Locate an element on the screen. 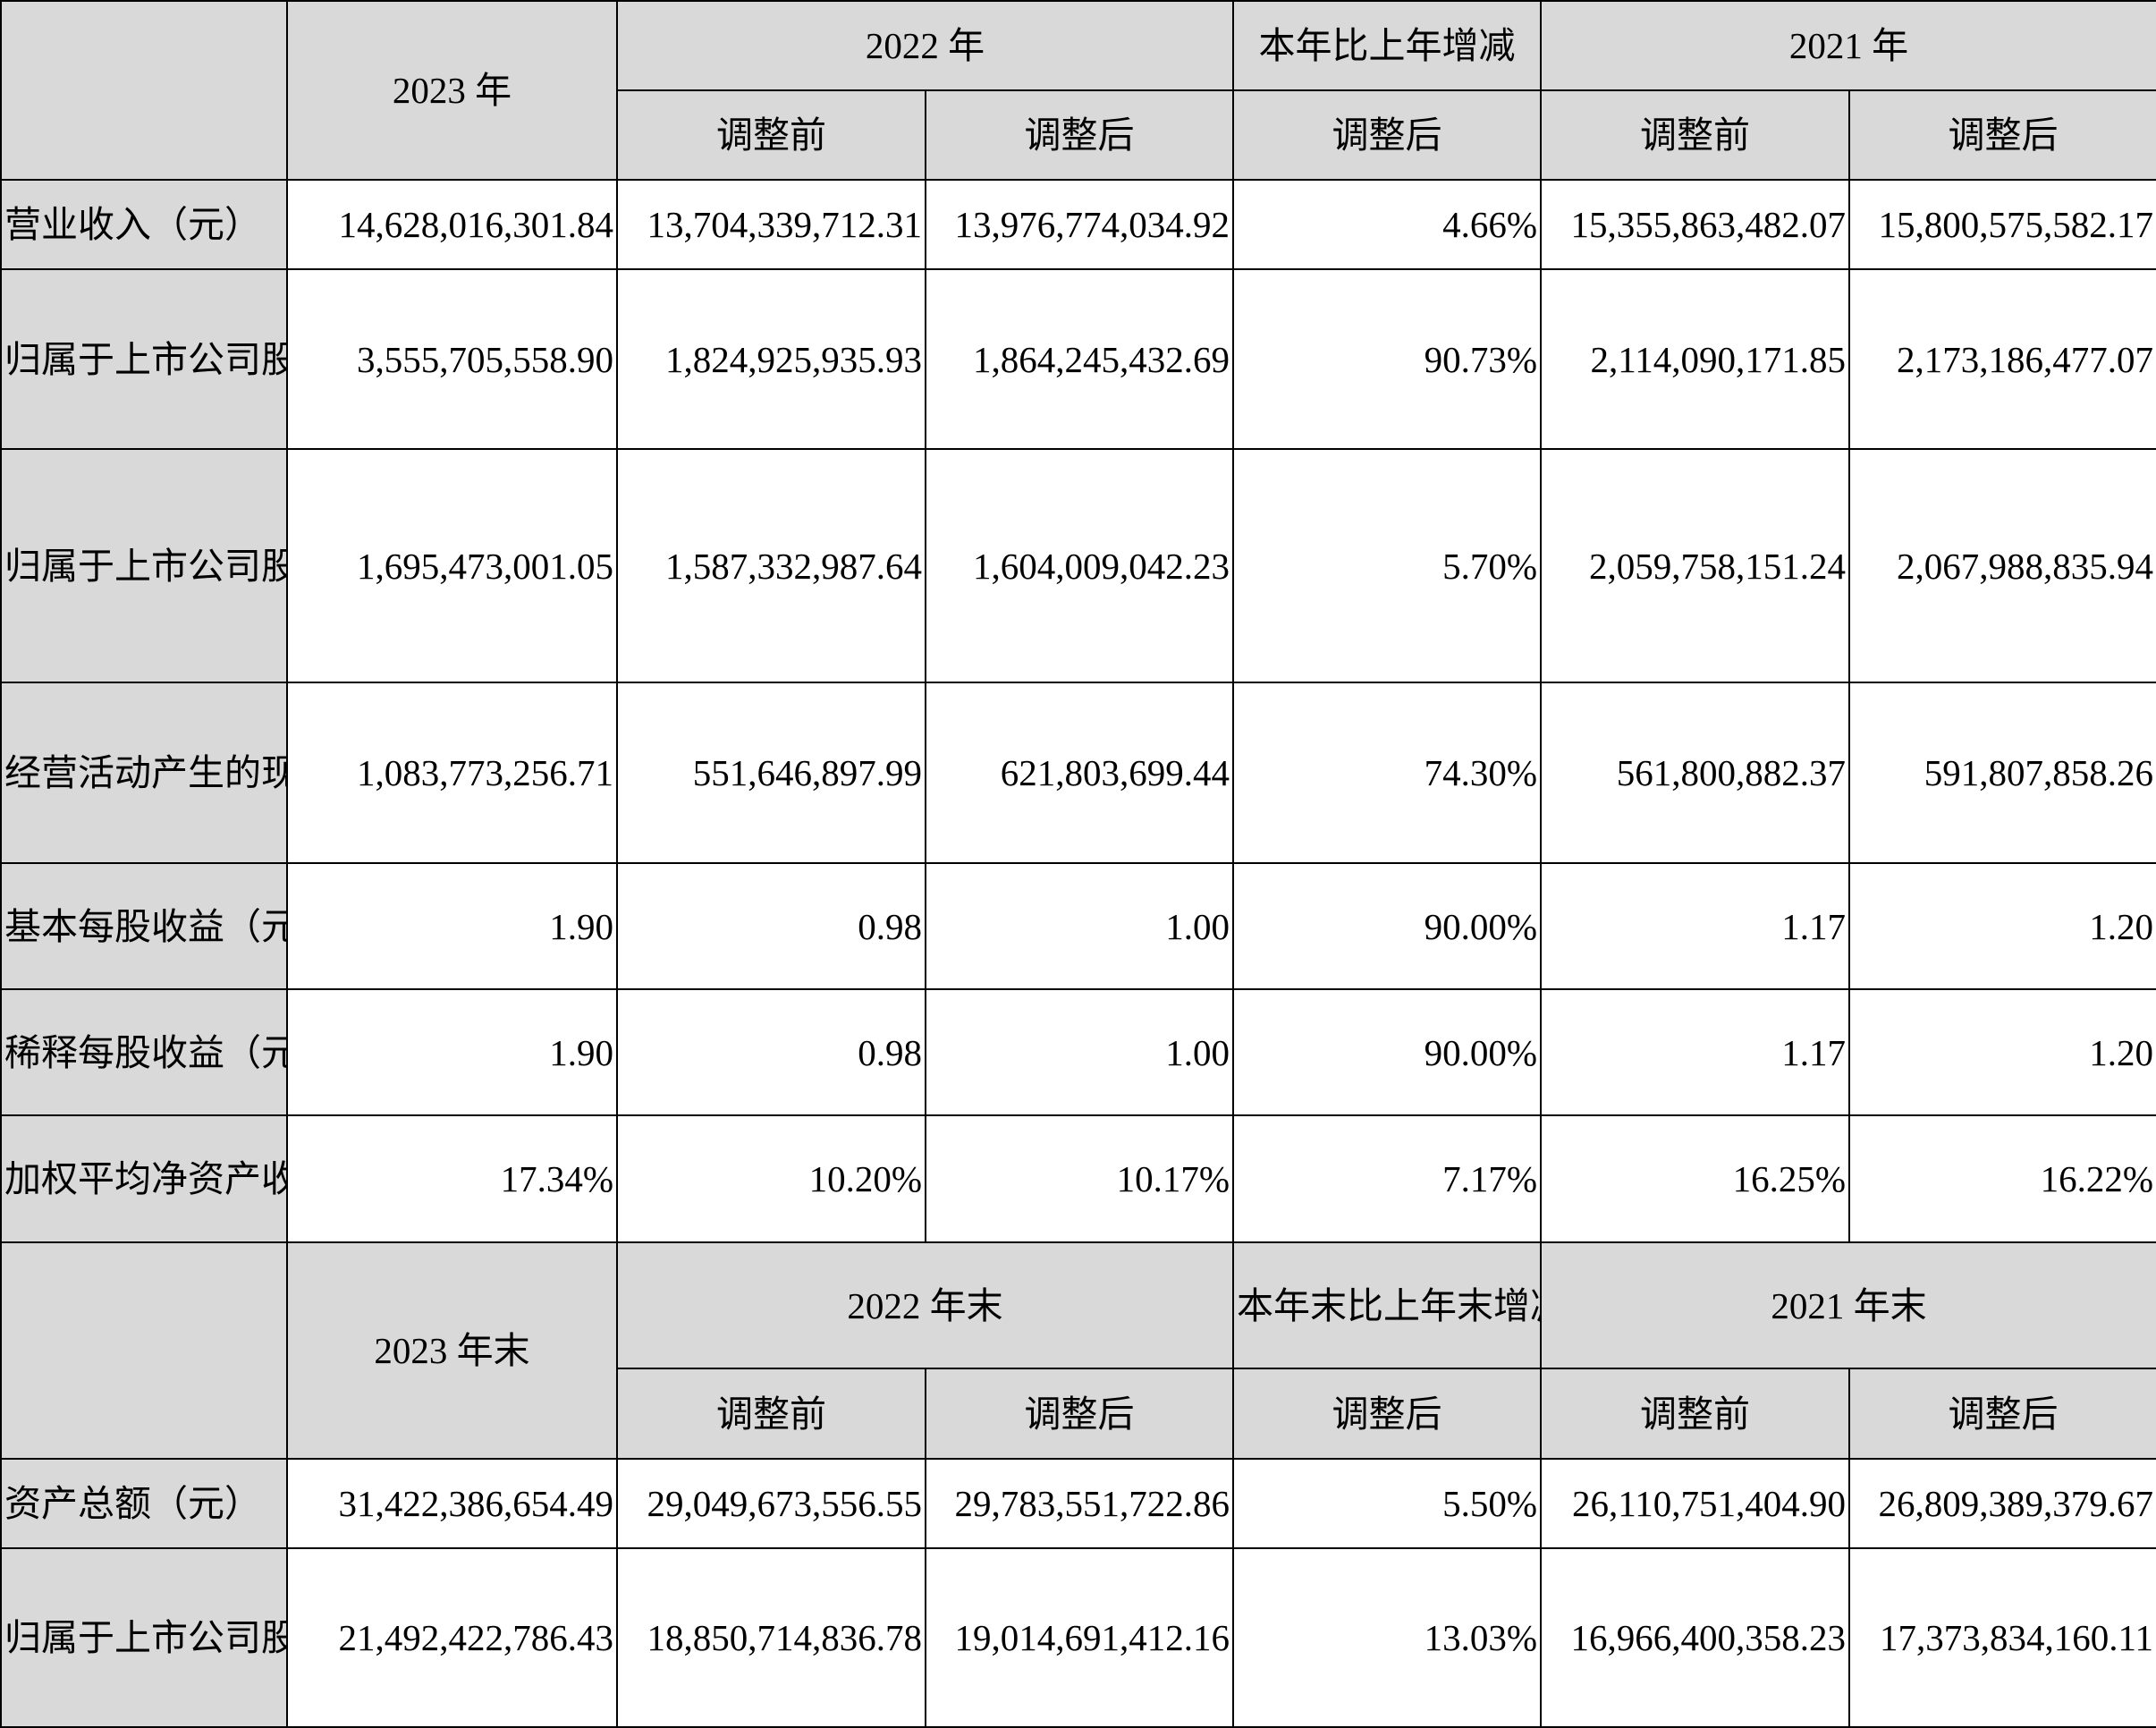  cell-2022-before: 10.20% is located at coordinates (771, 1178).